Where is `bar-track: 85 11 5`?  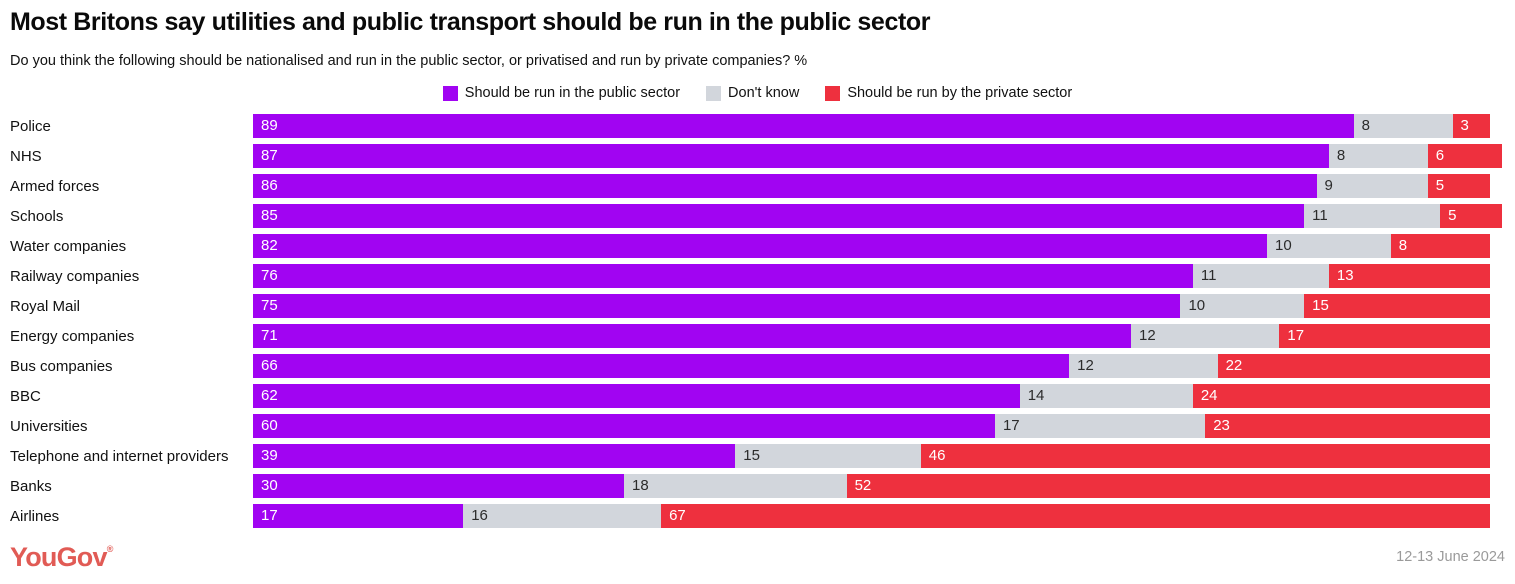
bar-track: 85 11 5 is located at coordinates (877, 216).